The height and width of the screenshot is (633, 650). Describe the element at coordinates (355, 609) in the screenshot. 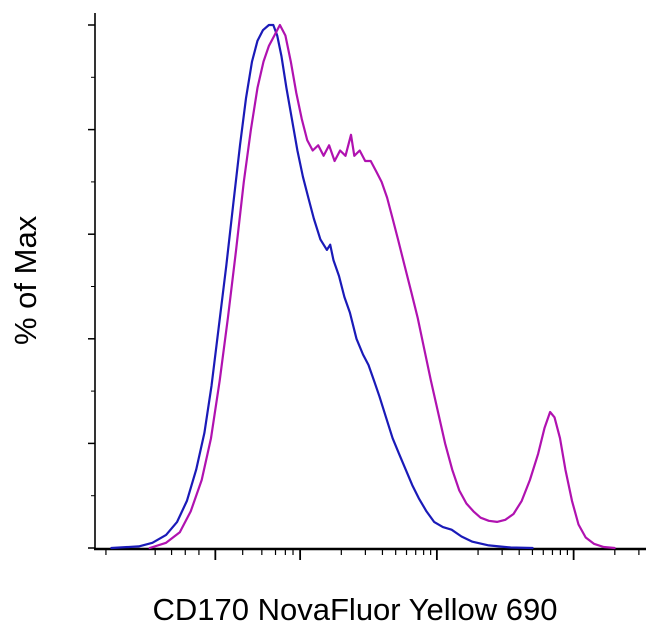

I see `x-axis-label: CD170 NovaFluor Yellow 690` at that location.